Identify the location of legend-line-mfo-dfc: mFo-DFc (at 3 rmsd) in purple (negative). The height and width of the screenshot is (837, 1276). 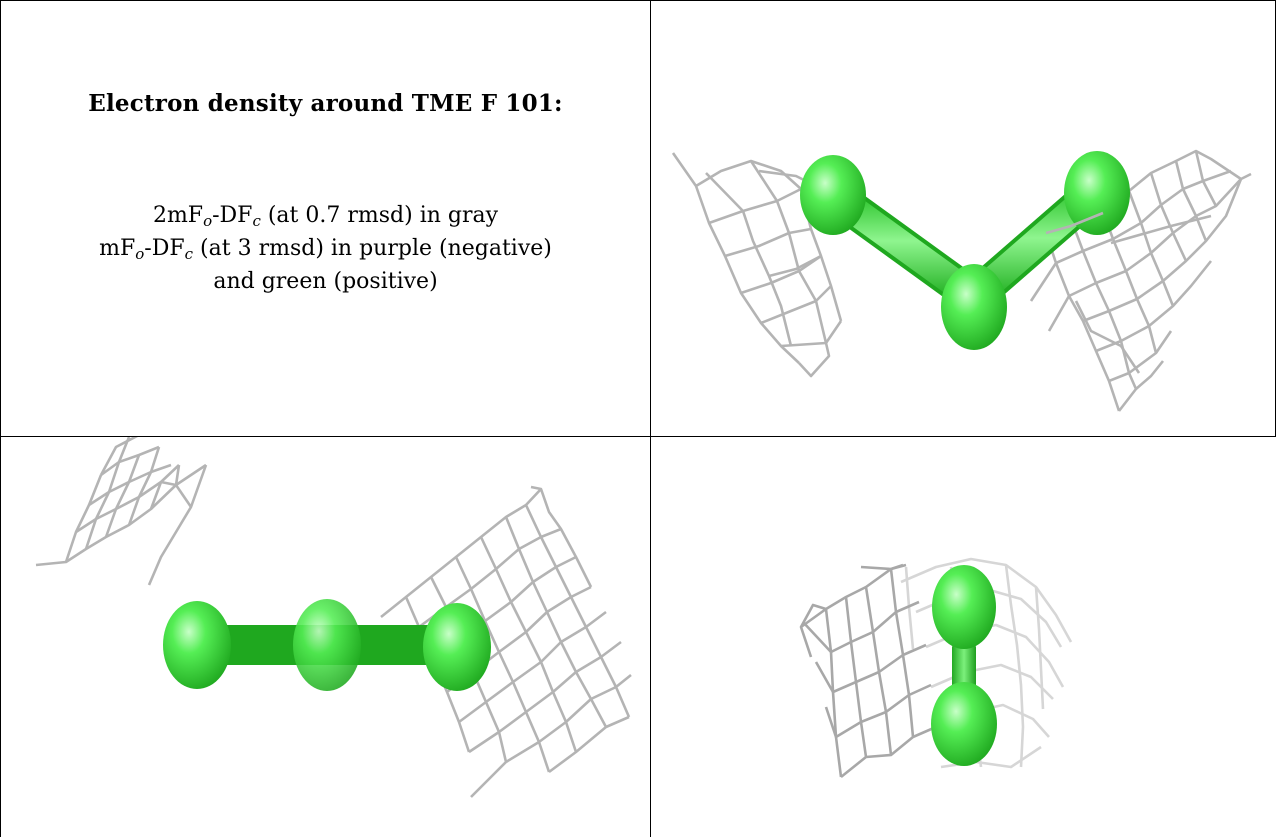
(325, 249).